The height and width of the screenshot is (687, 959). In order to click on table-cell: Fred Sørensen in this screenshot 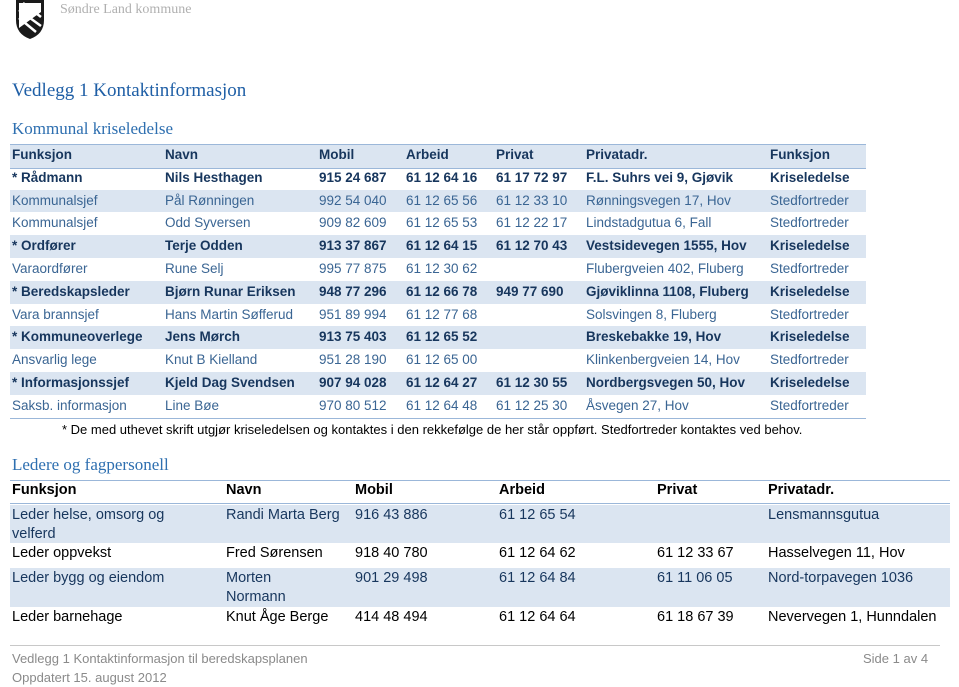, I will do `click(274, 553)`.